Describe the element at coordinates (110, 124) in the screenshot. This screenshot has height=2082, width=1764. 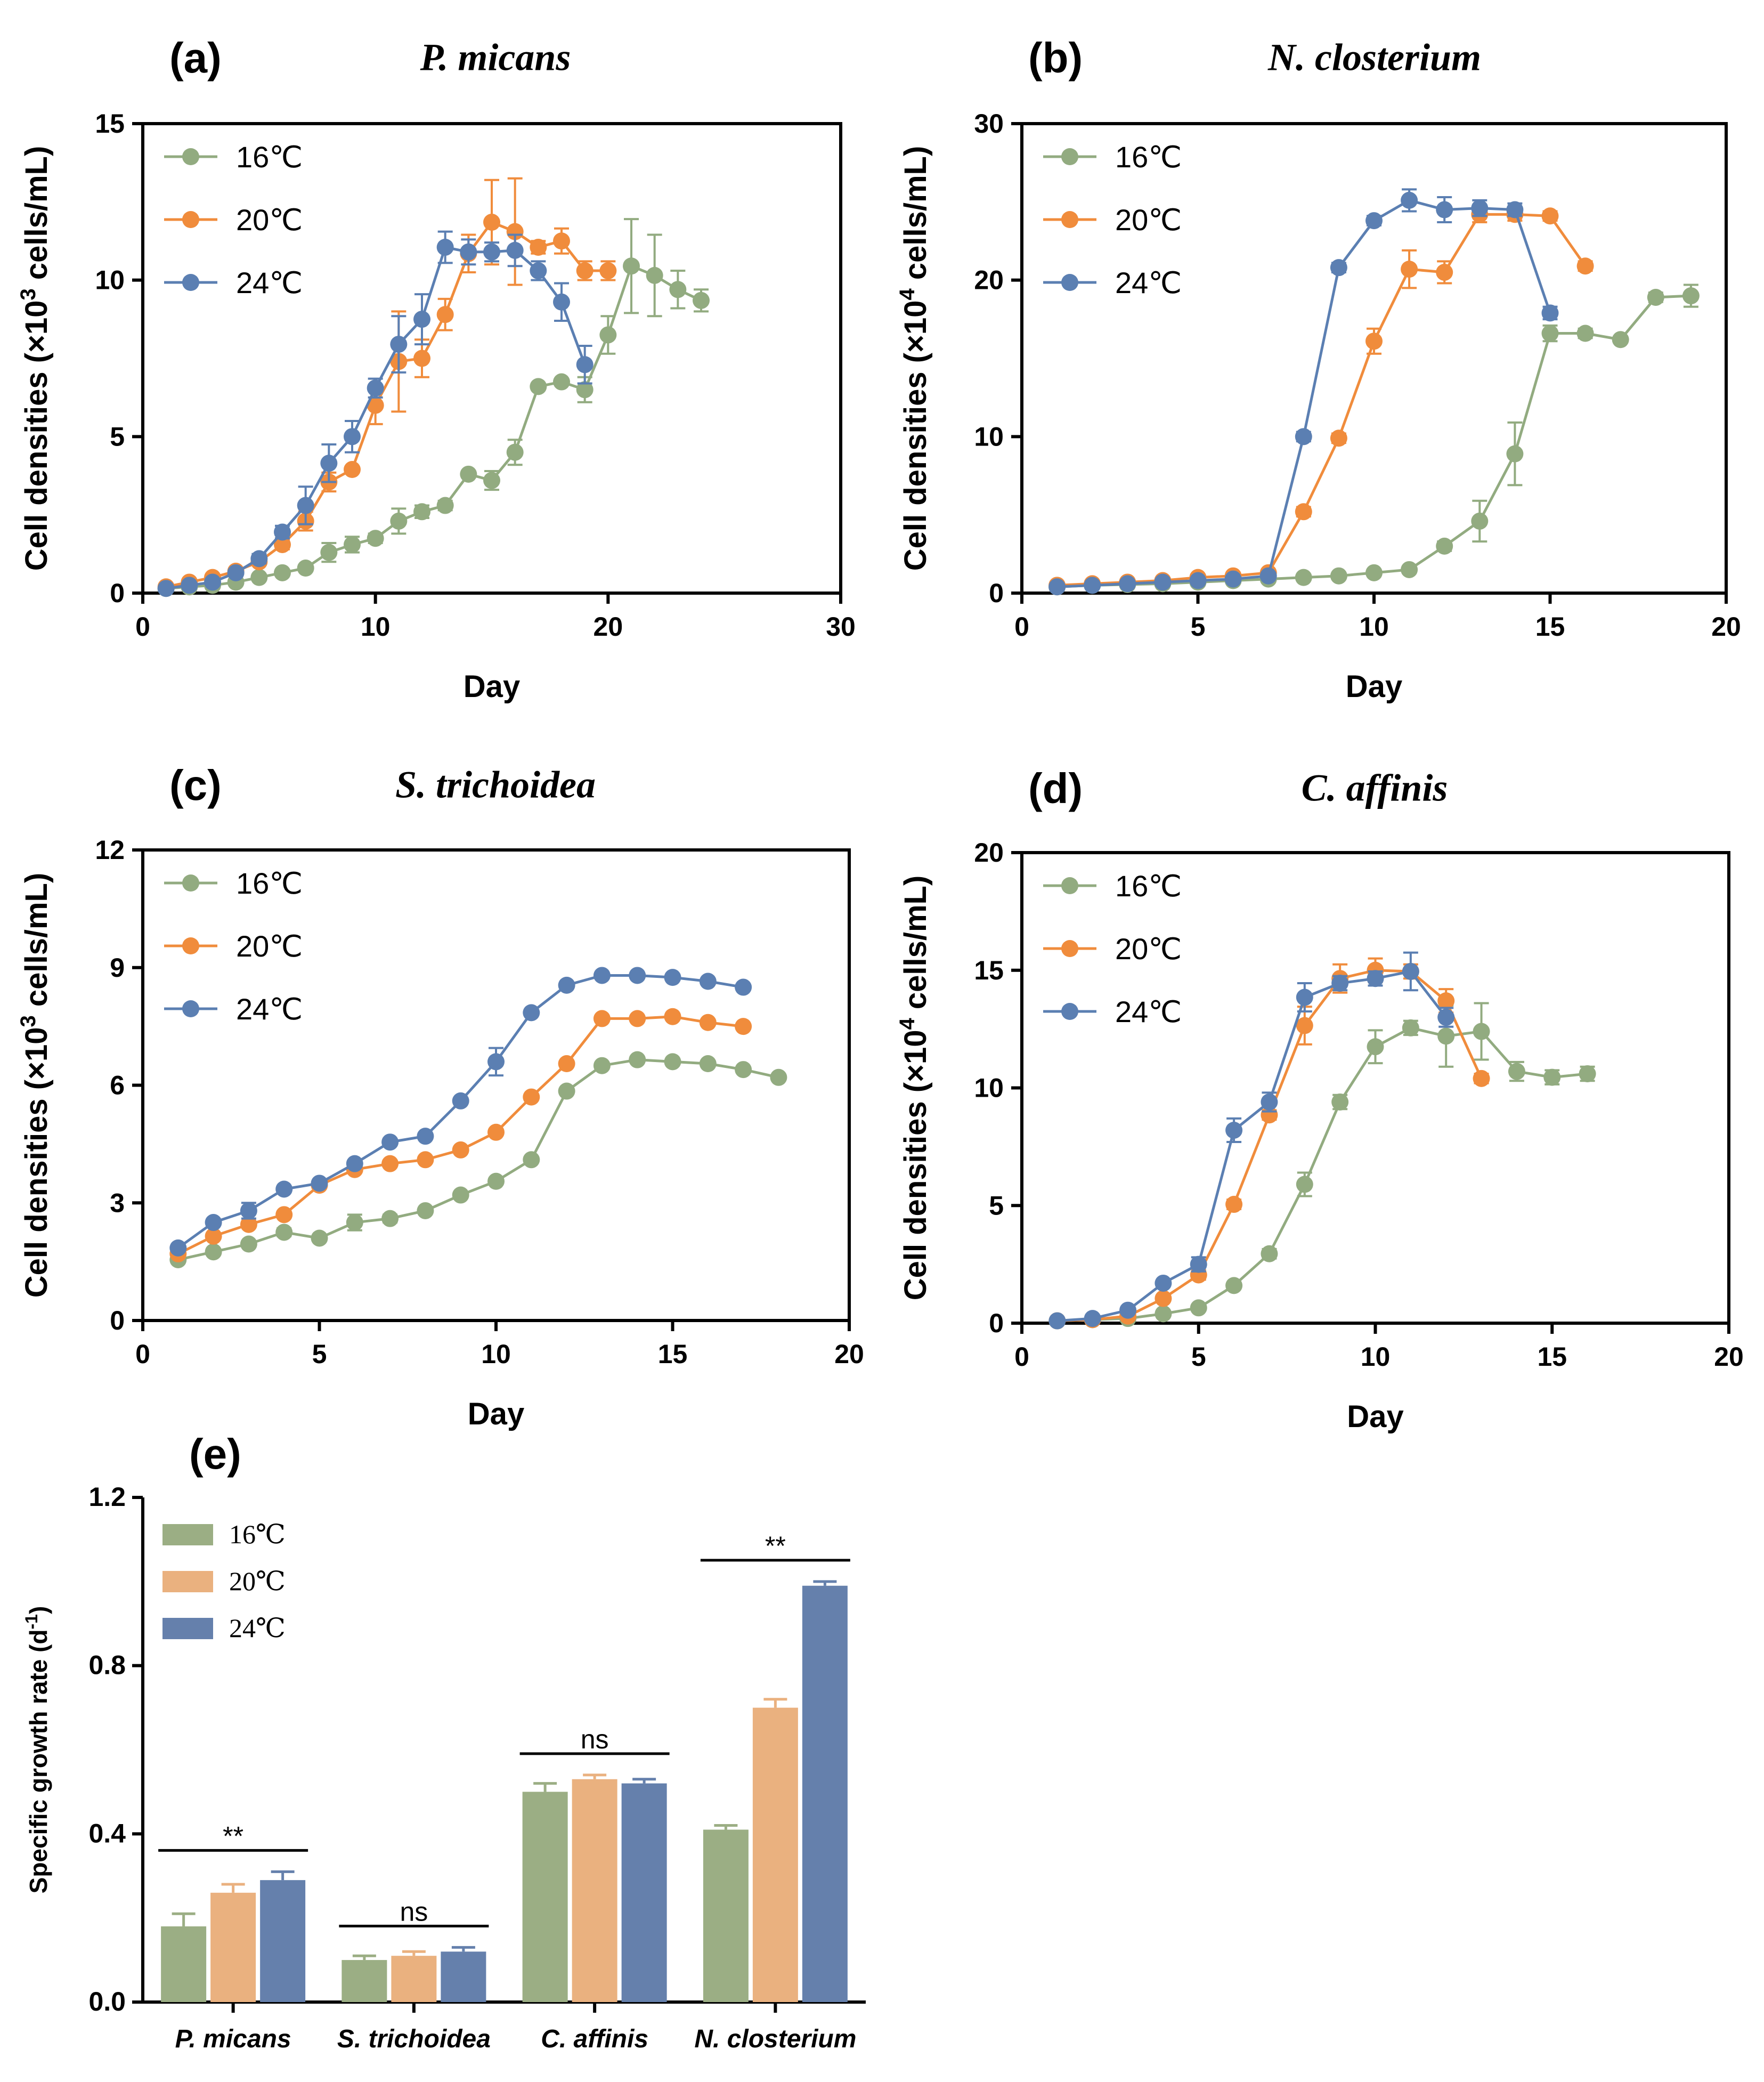
I see `y-tick-label: 15` at that location.